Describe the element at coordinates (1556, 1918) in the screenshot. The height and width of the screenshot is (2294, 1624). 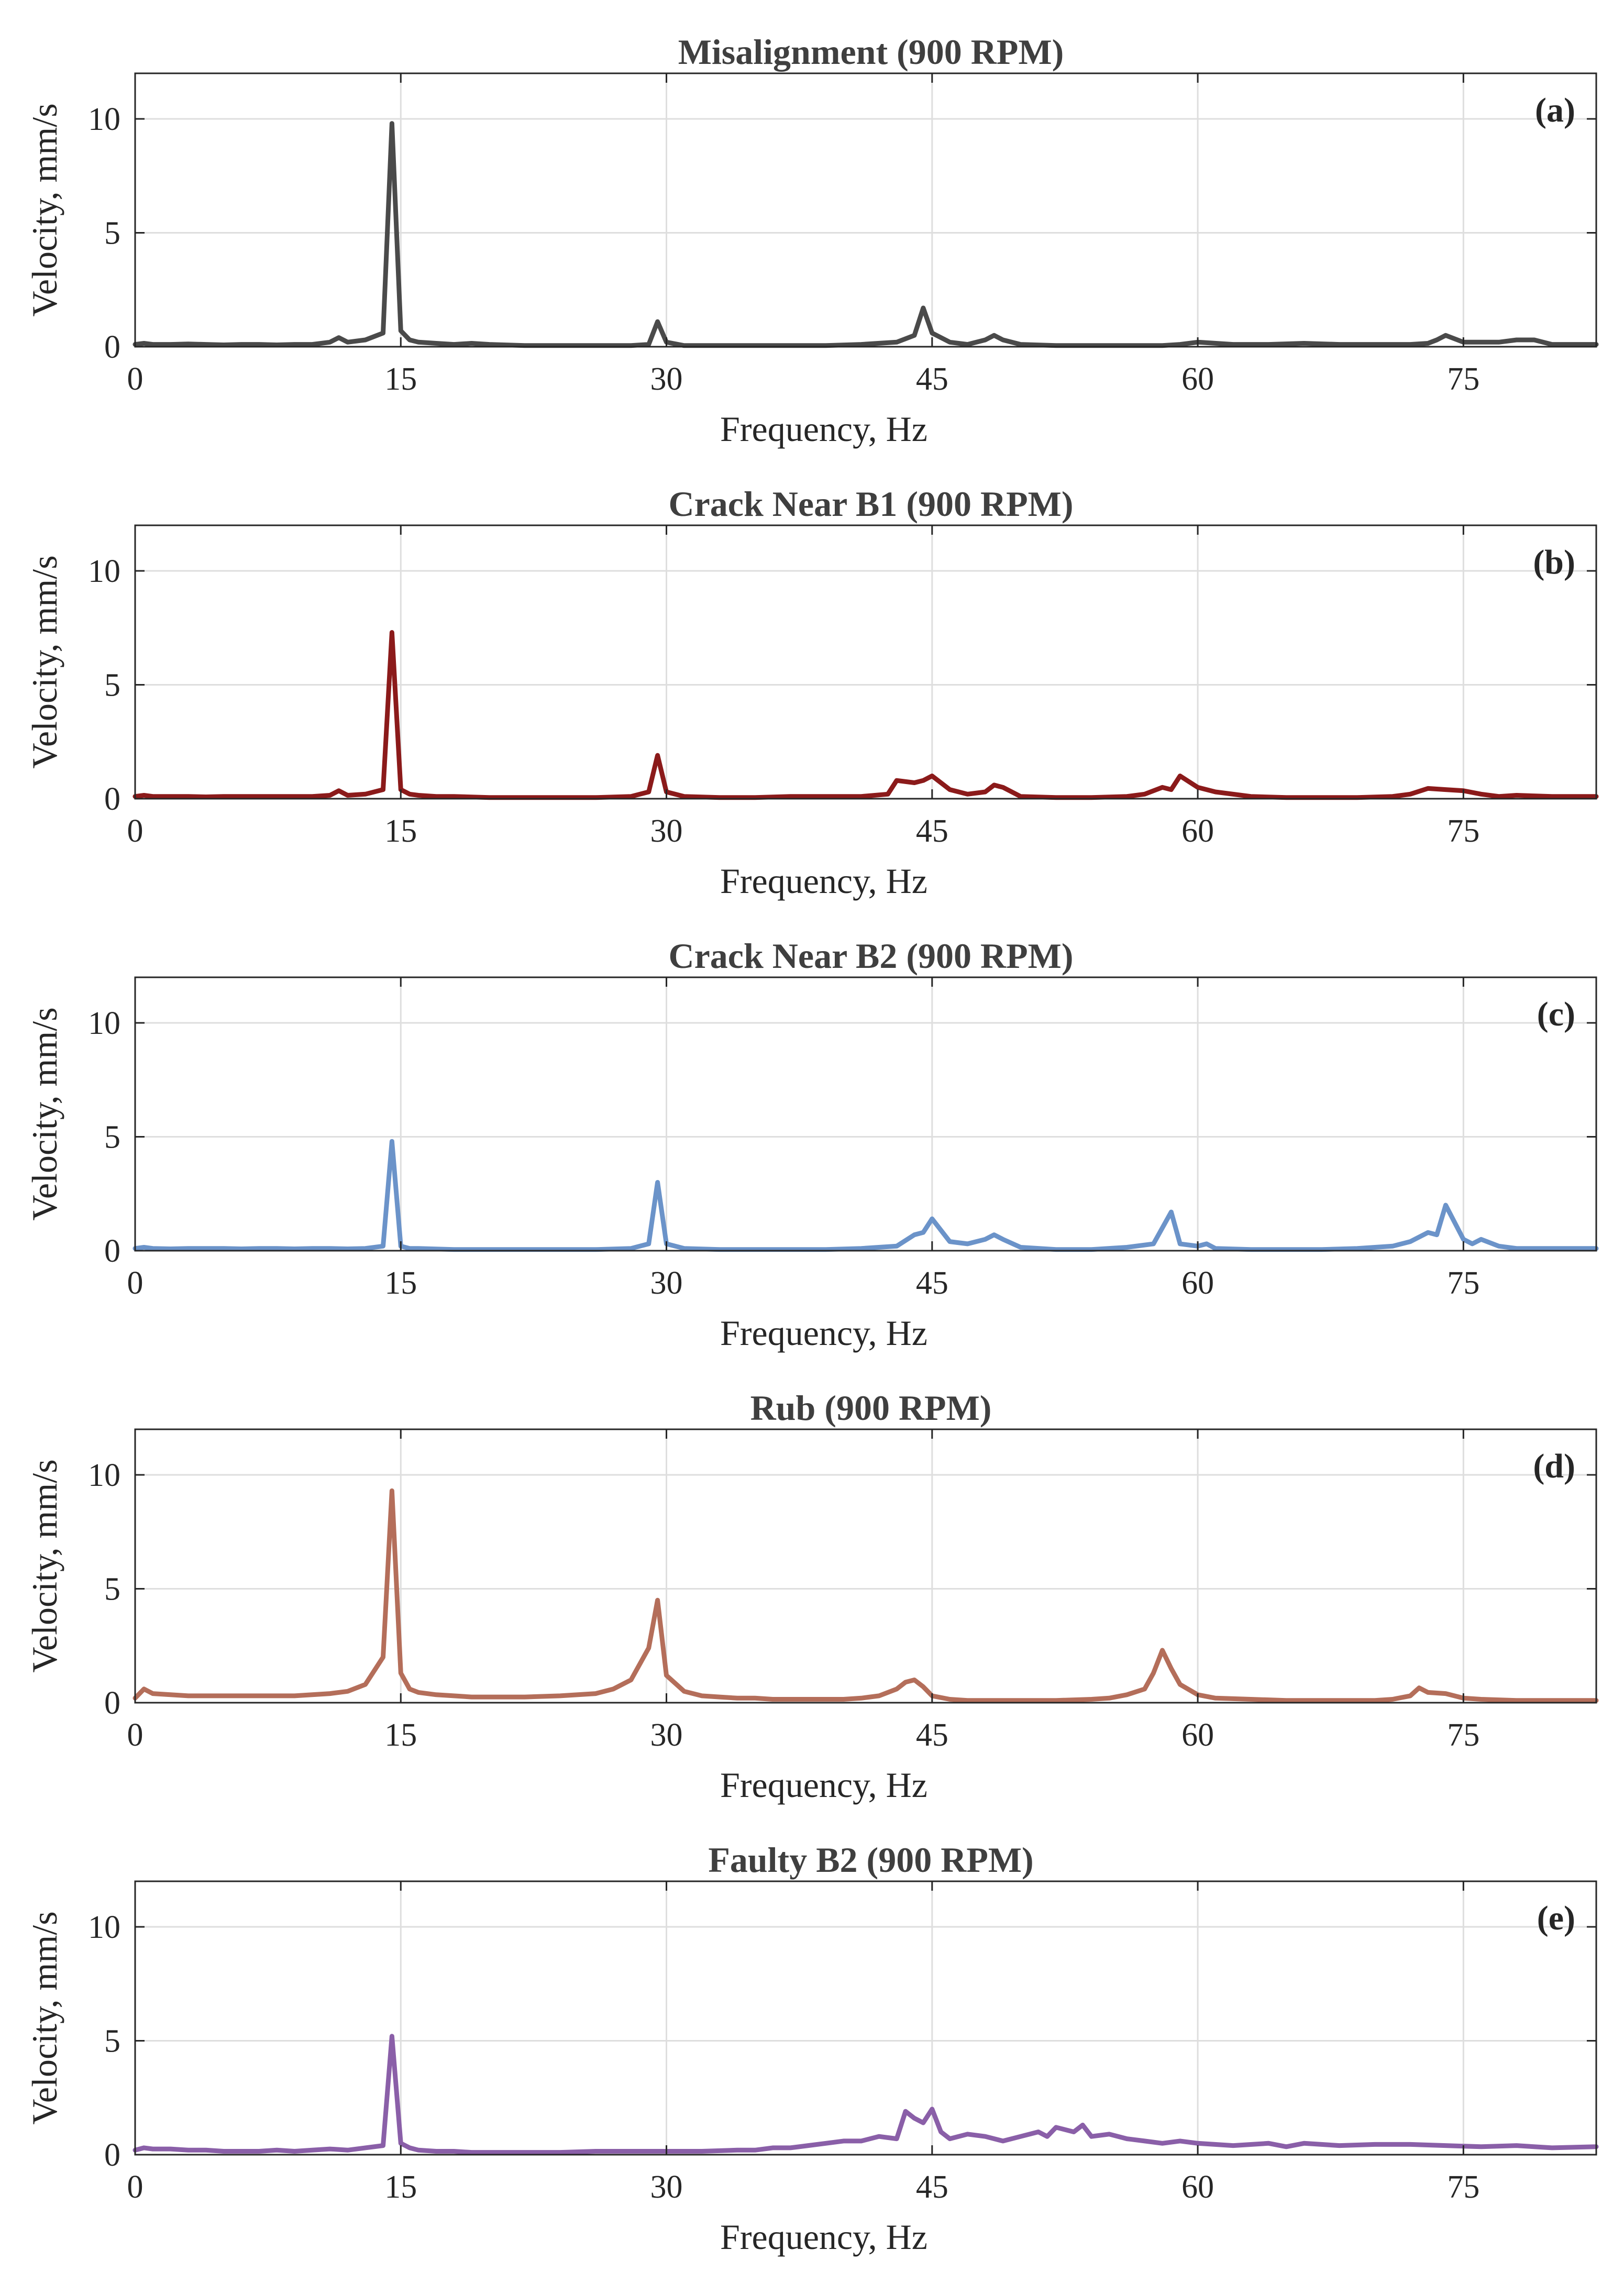
I see `panel-label: (e)` at that location.